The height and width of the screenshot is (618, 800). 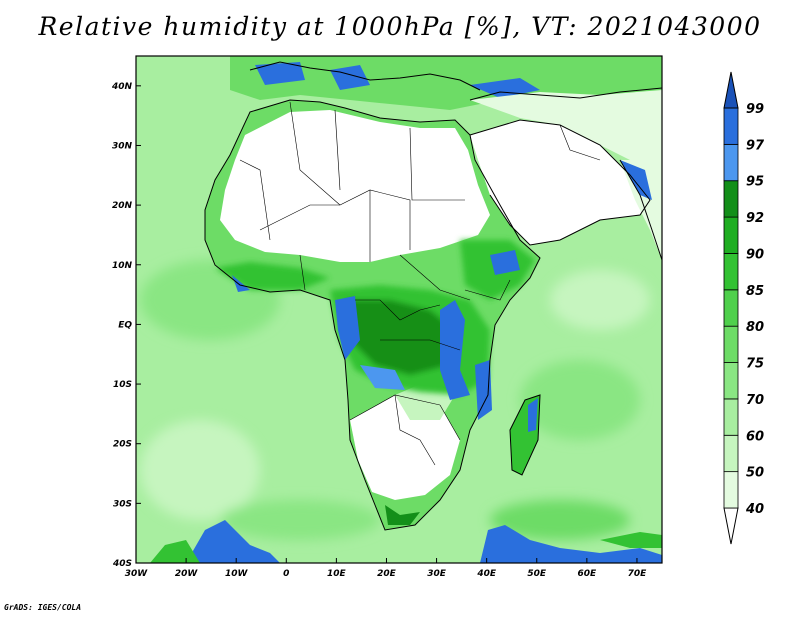 I want to click on colorbar: 40 50 60 70 75 80 85 90 92 95 97 99, so click(x=744, y=308).